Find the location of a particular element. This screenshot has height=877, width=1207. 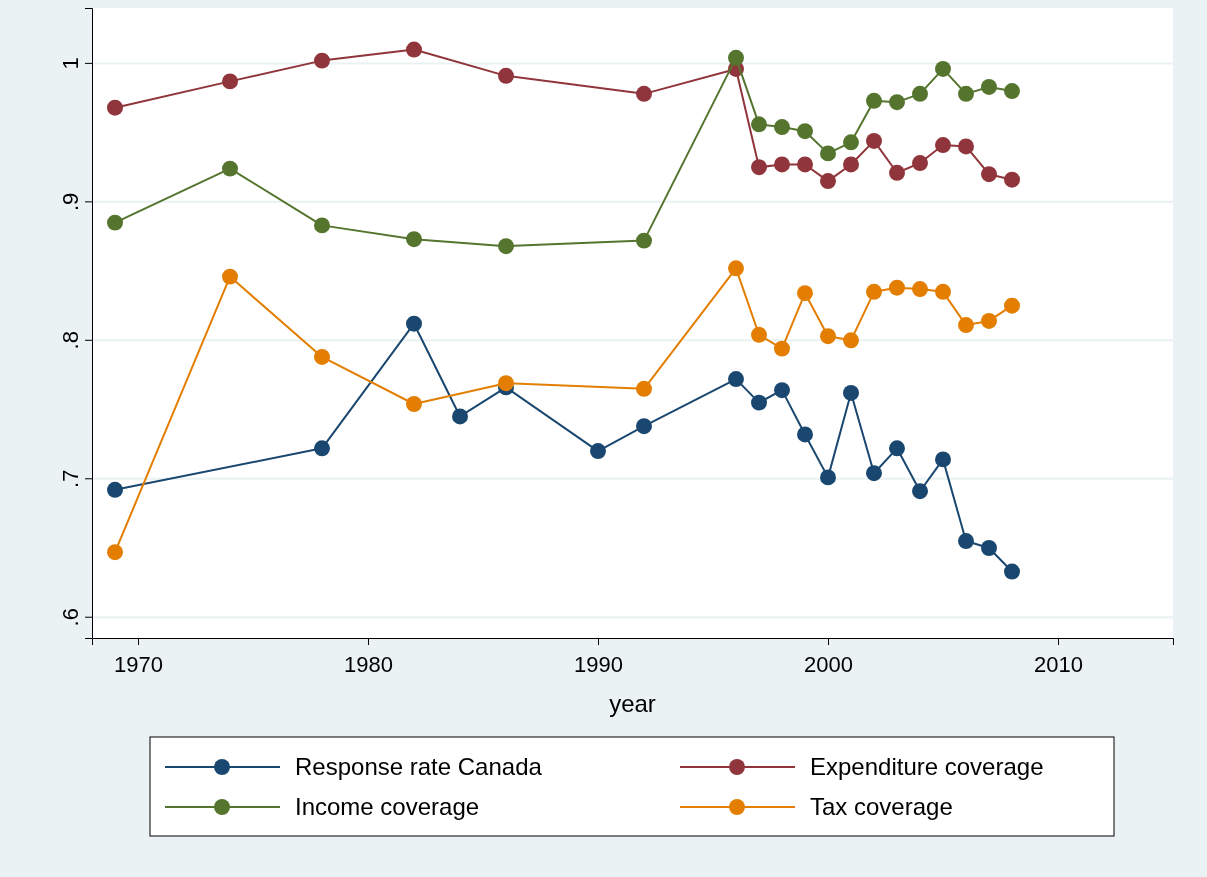

x-axis-title: year is located at coordinates (632, 703).